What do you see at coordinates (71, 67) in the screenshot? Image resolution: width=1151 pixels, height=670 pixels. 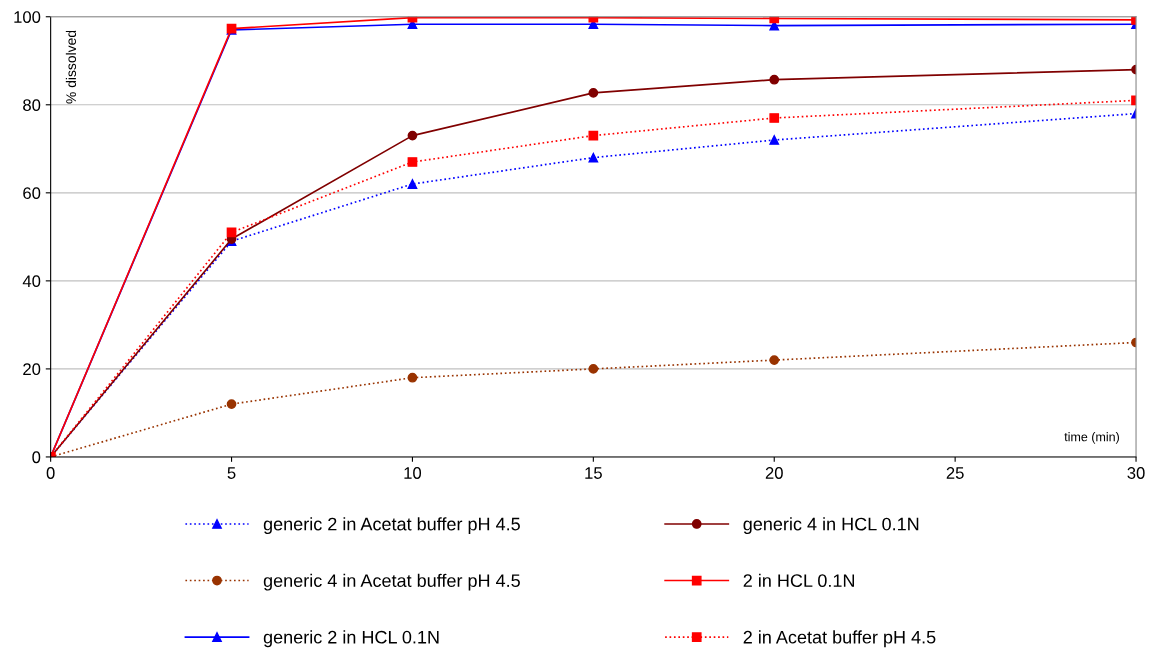 I see `y-axis-title: % dissolved` at bounding box center [71, 67].